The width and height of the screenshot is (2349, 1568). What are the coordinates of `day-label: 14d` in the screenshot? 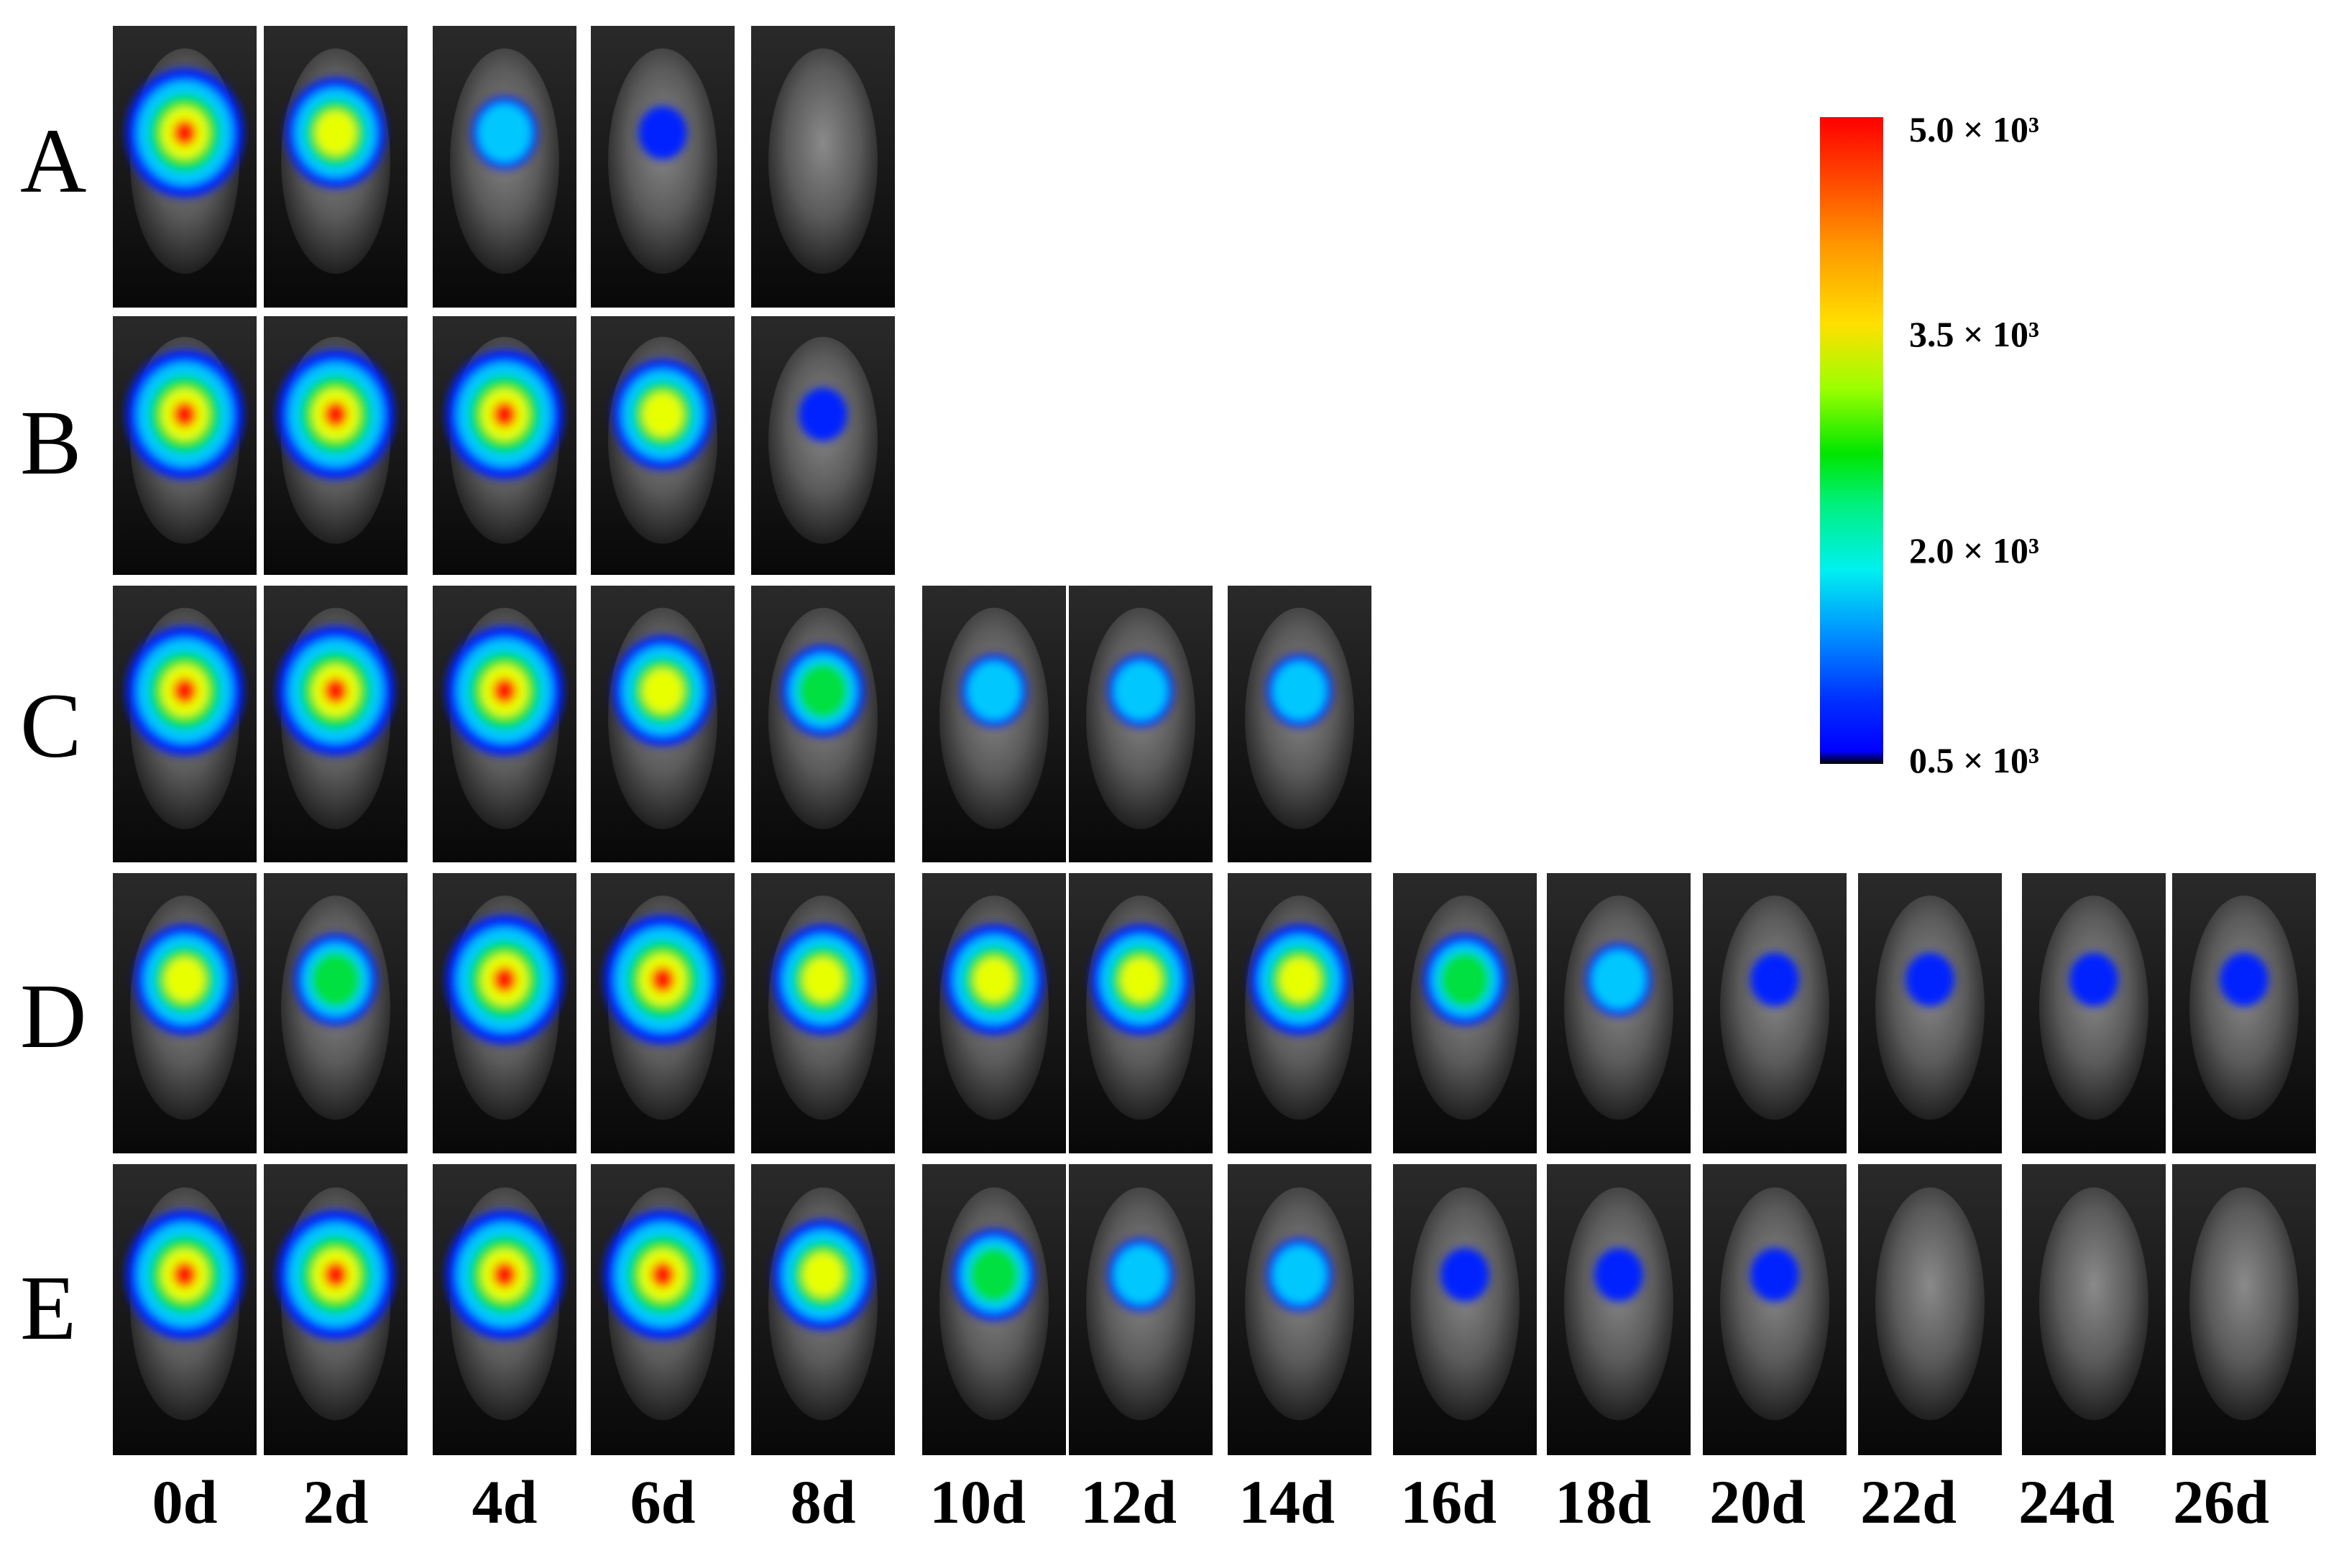 It's located at (1286, 1501).